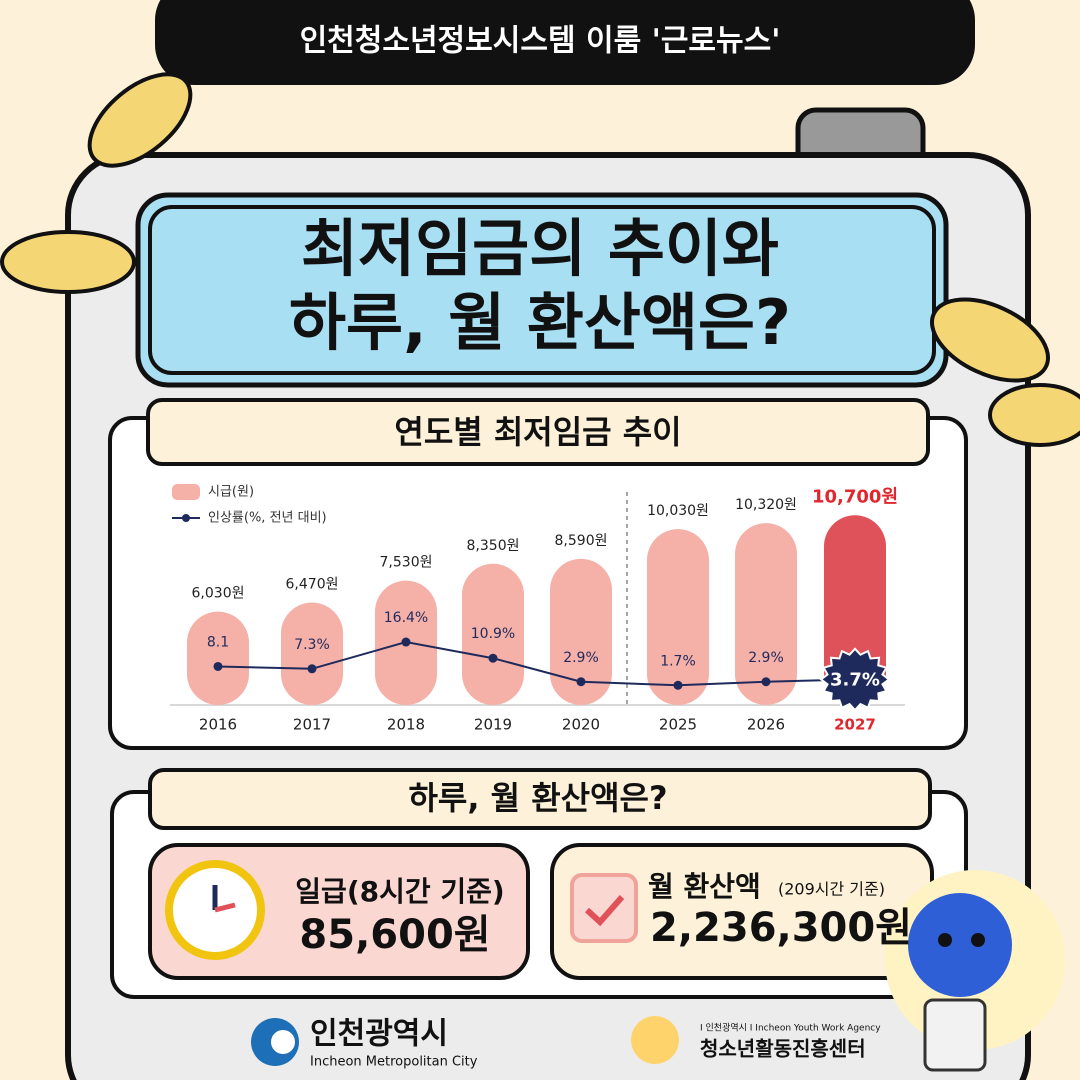 The height and width of the screenshot is (1080, 1080). What do you see at coordinates (655, 1040) in the screenshot?
I see `agency-logo` at bounding box center [655, 1040].